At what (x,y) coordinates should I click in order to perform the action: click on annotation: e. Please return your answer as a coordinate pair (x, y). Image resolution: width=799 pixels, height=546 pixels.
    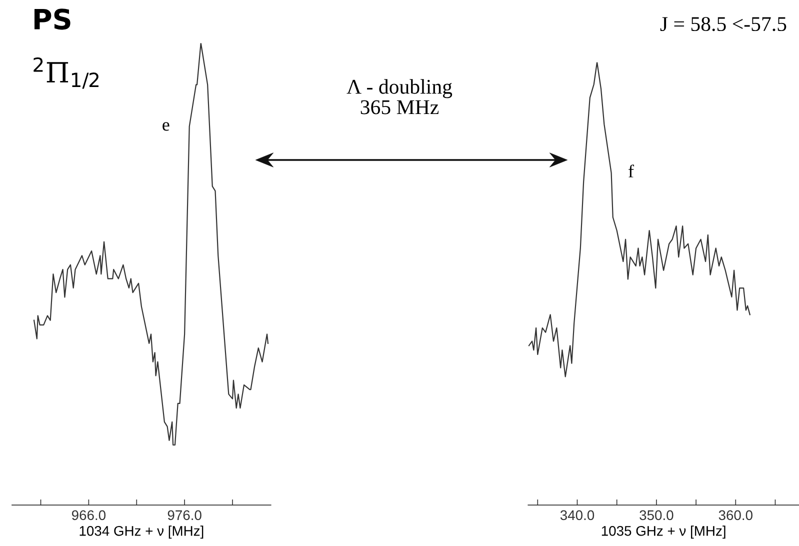
    Looking at the image, I should click on (166, 126).